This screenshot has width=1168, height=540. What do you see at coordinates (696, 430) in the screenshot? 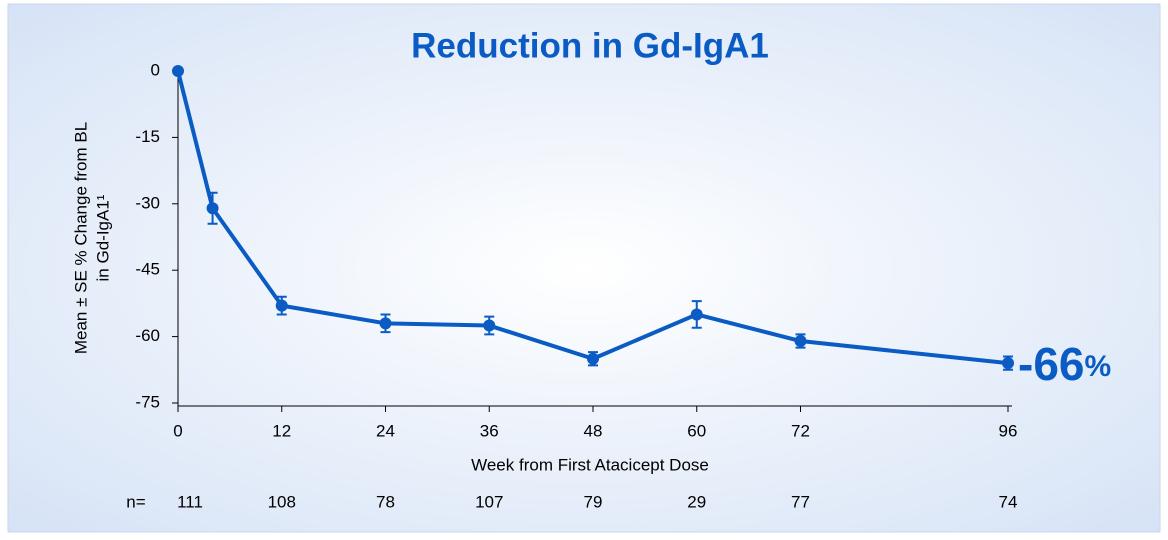
I see `x-tick-label: 60` at bounding box center [696, 430].